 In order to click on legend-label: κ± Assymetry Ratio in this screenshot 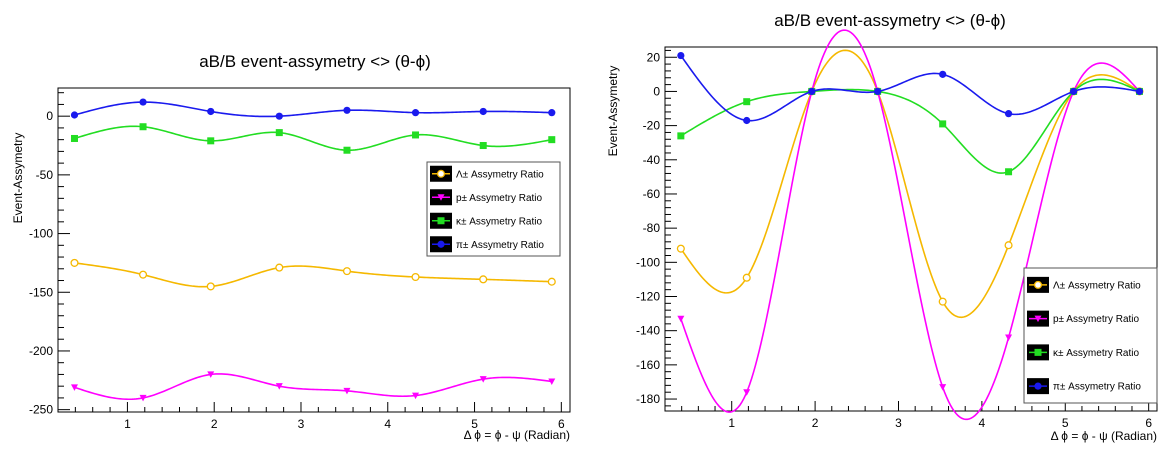, I will do `click(499, 221)`.